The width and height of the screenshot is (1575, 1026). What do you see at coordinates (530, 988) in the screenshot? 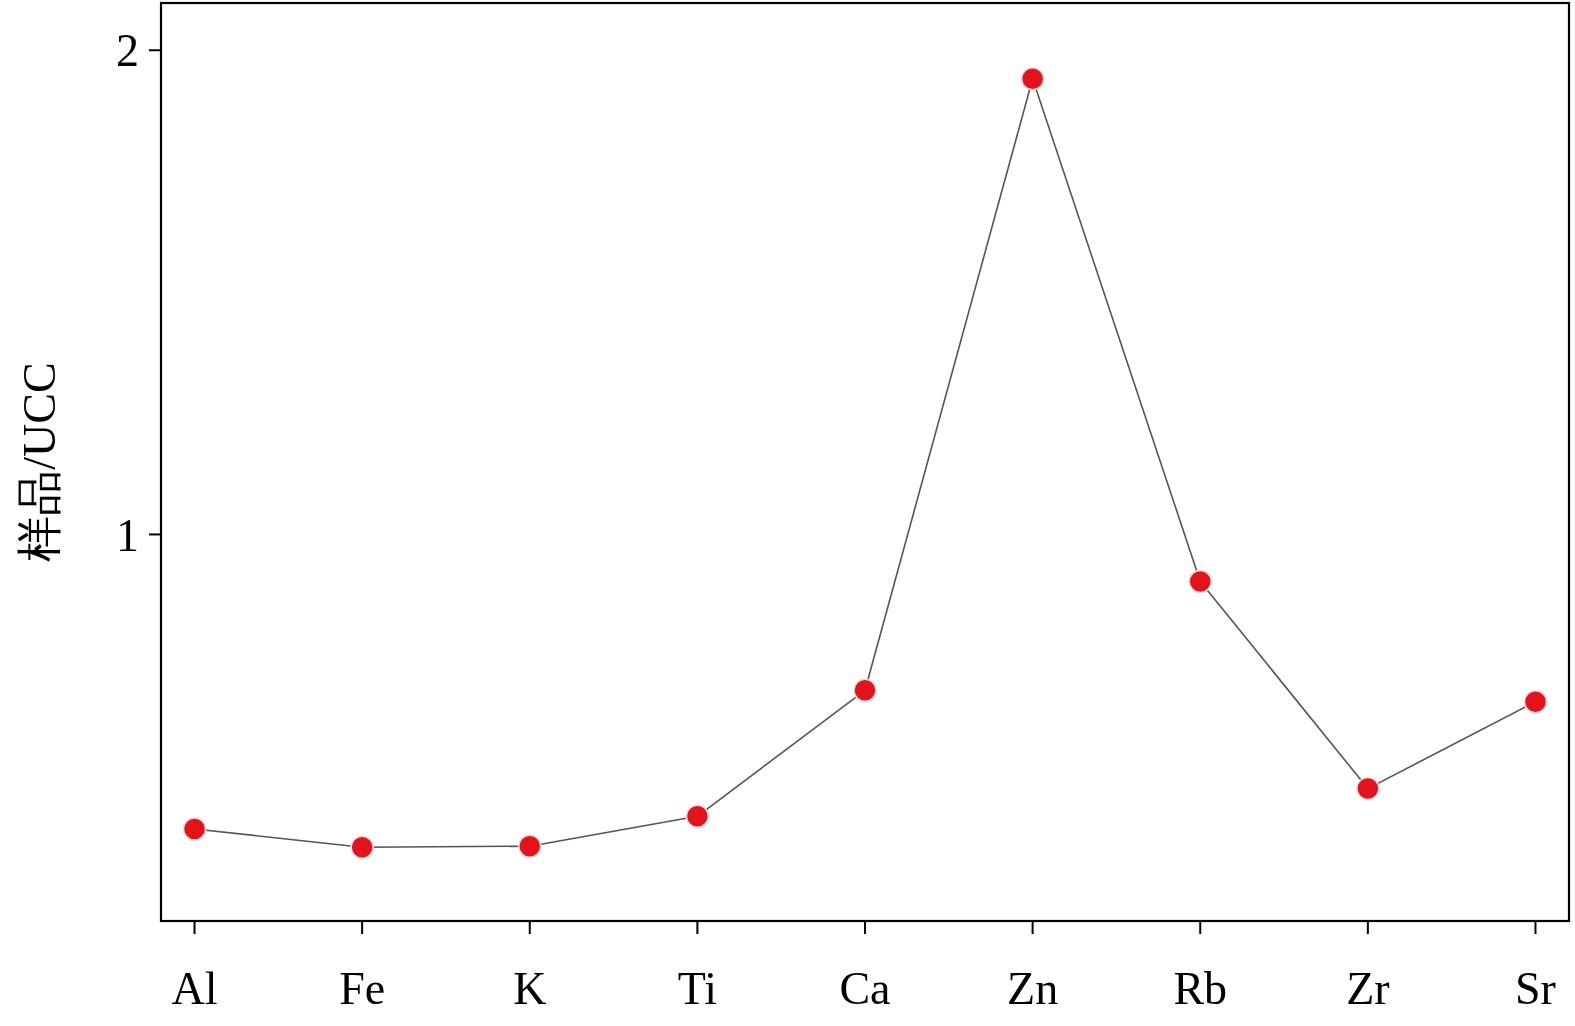
I see `x-tick-label: K` at bounding box center [530, 988].